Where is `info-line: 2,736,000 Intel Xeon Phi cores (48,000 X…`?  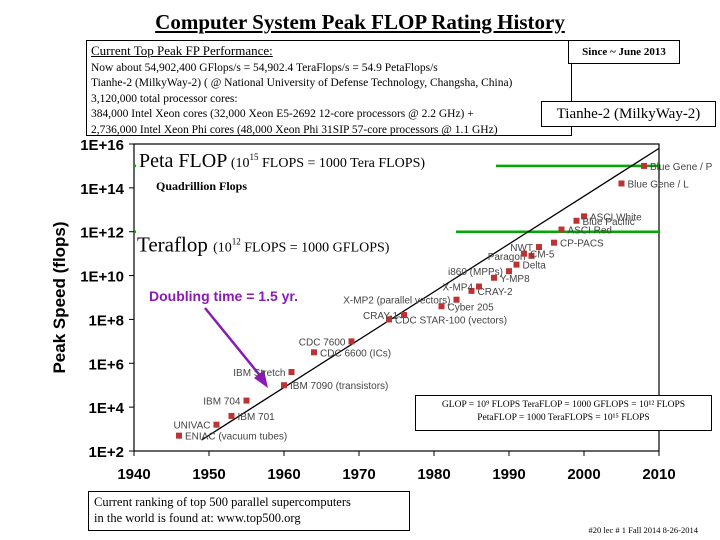
info-line: 2,736,000 Intel Xeon Phi cores (48,000 X… is located at coordinates (294, 129).